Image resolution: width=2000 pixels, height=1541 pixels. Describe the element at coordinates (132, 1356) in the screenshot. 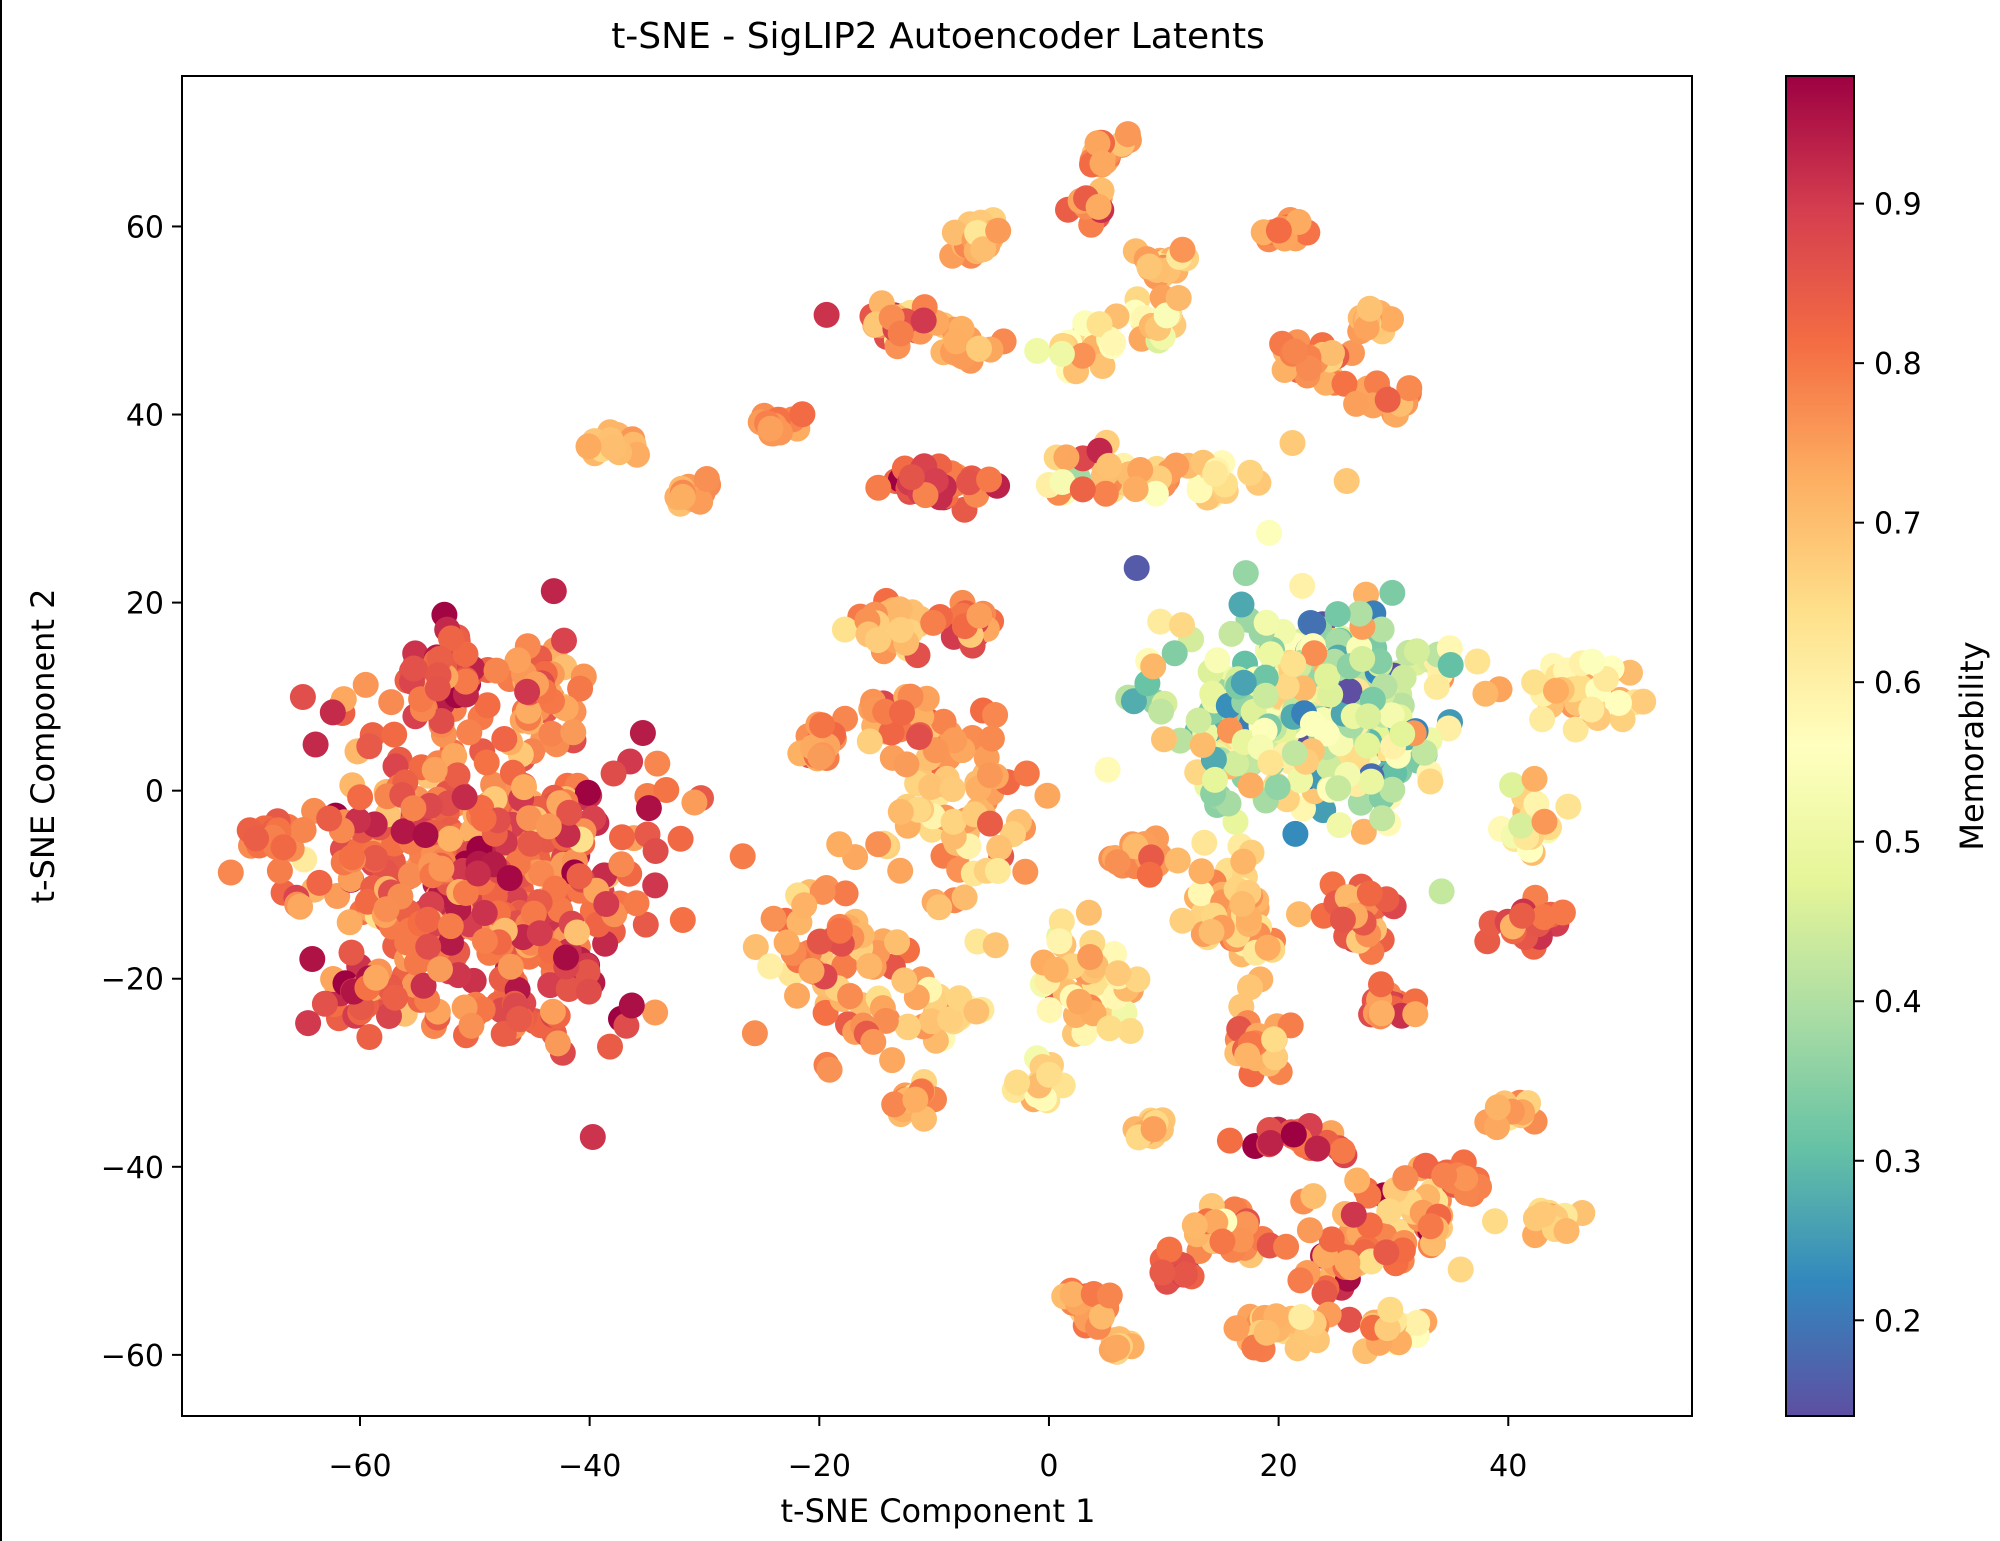

I see `y-tick-label: −60` at that location.